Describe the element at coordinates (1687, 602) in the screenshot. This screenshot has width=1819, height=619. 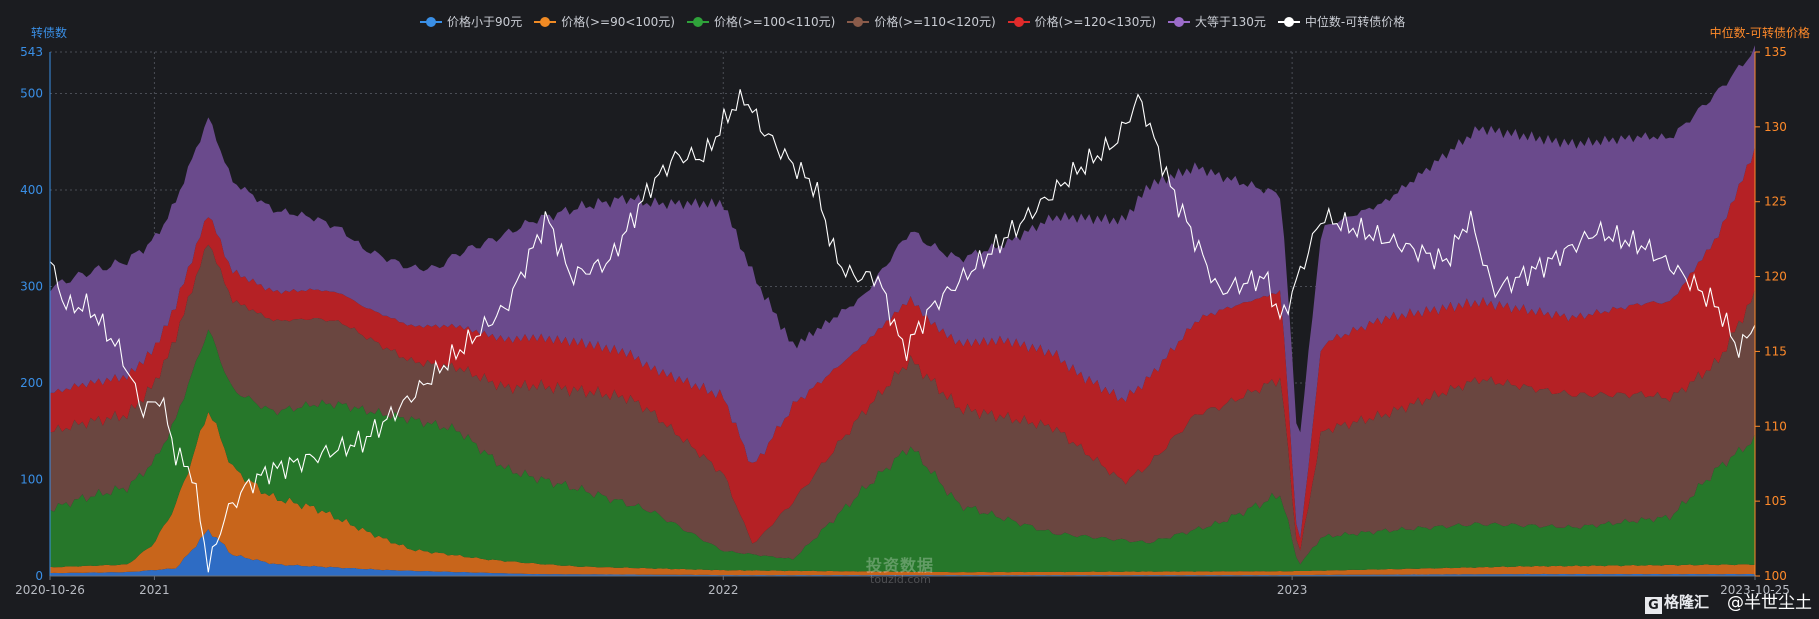
I see `brand-name: 格隆汇` at that location.